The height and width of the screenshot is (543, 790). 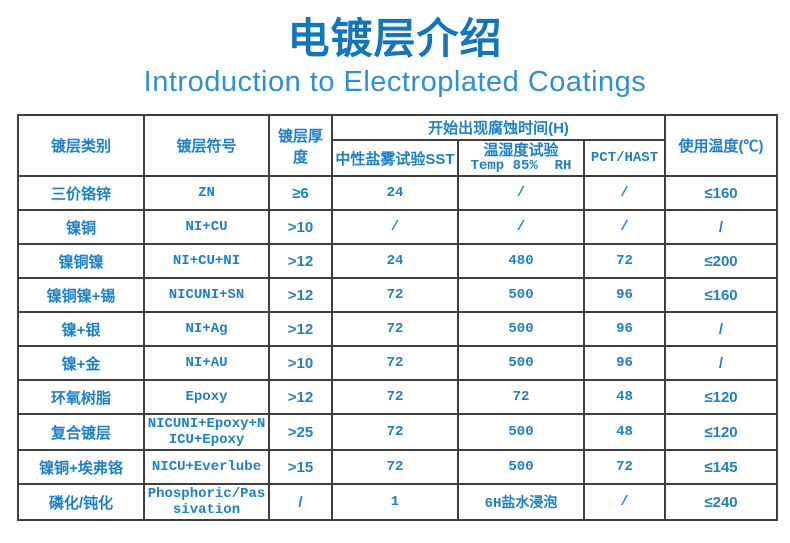 What do you see at coordinates (81, 432) in the screenshot?
I see `cell-category: 复合镀层` at bounding box center [81, 432].